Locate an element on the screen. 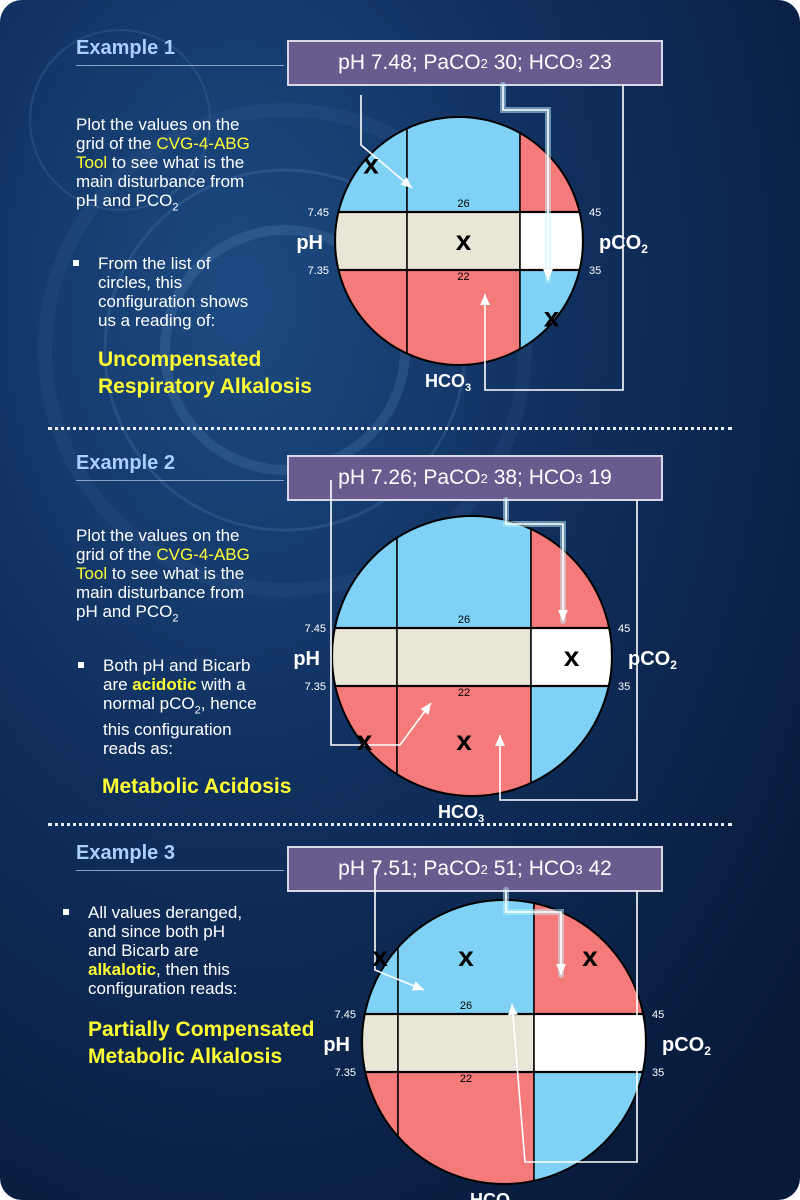  grid-cells is located at coordinates (504, 1042).